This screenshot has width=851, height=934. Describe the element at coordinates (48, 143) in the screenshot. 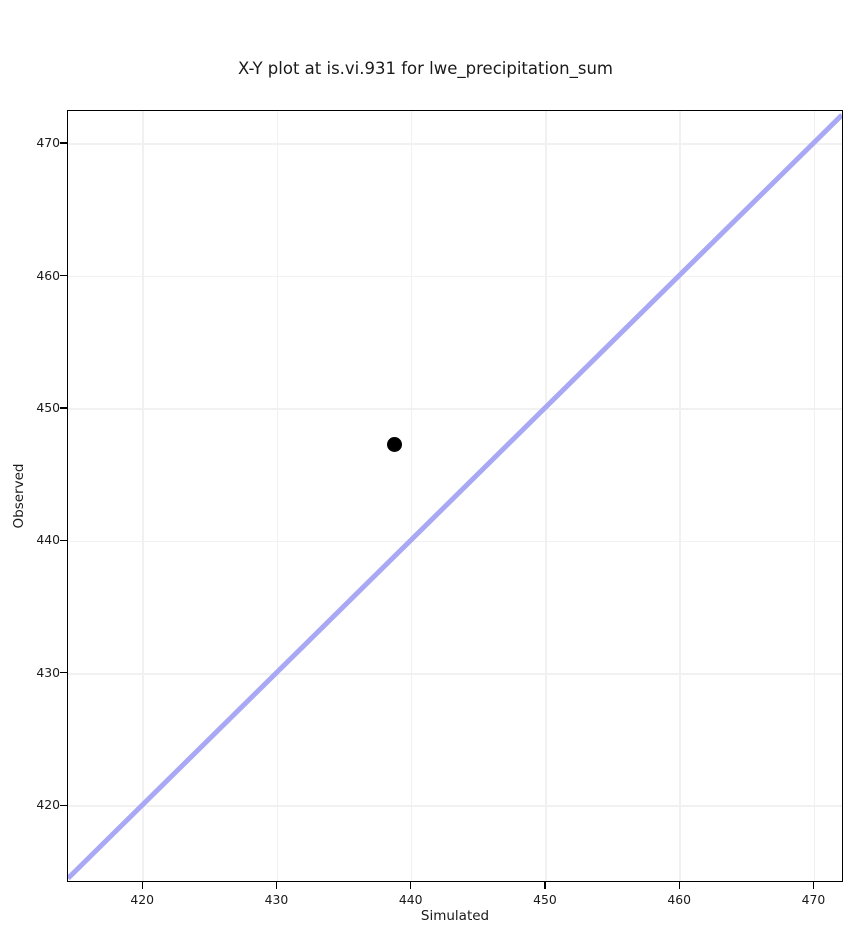

I see `y-tick-label: 470` at that location.